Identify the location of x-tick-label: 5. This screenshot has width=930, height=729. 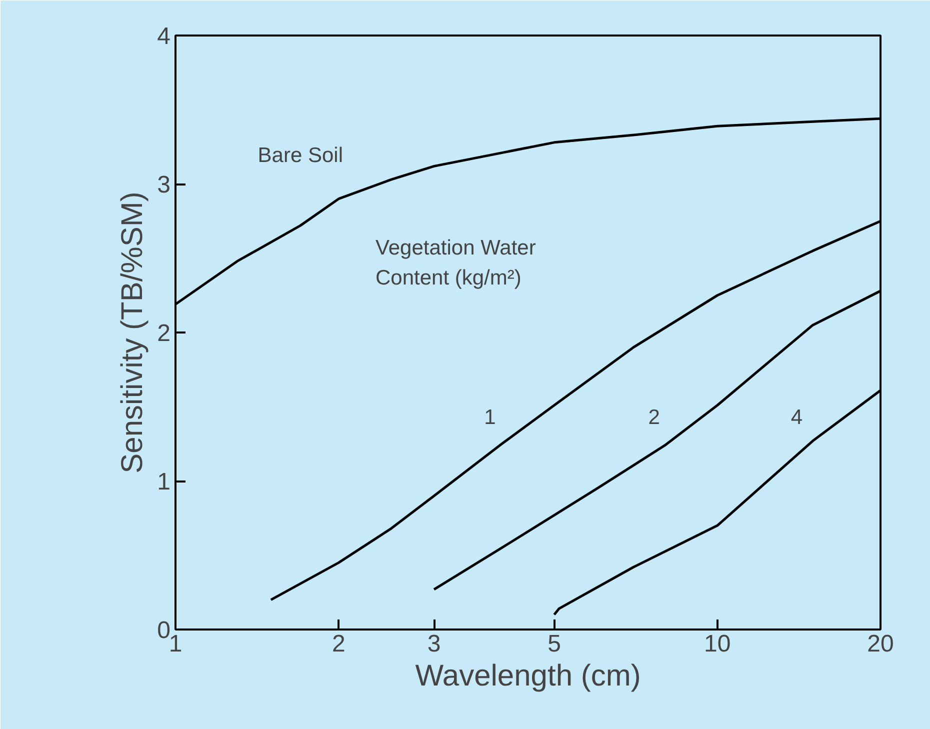
(554, 644).